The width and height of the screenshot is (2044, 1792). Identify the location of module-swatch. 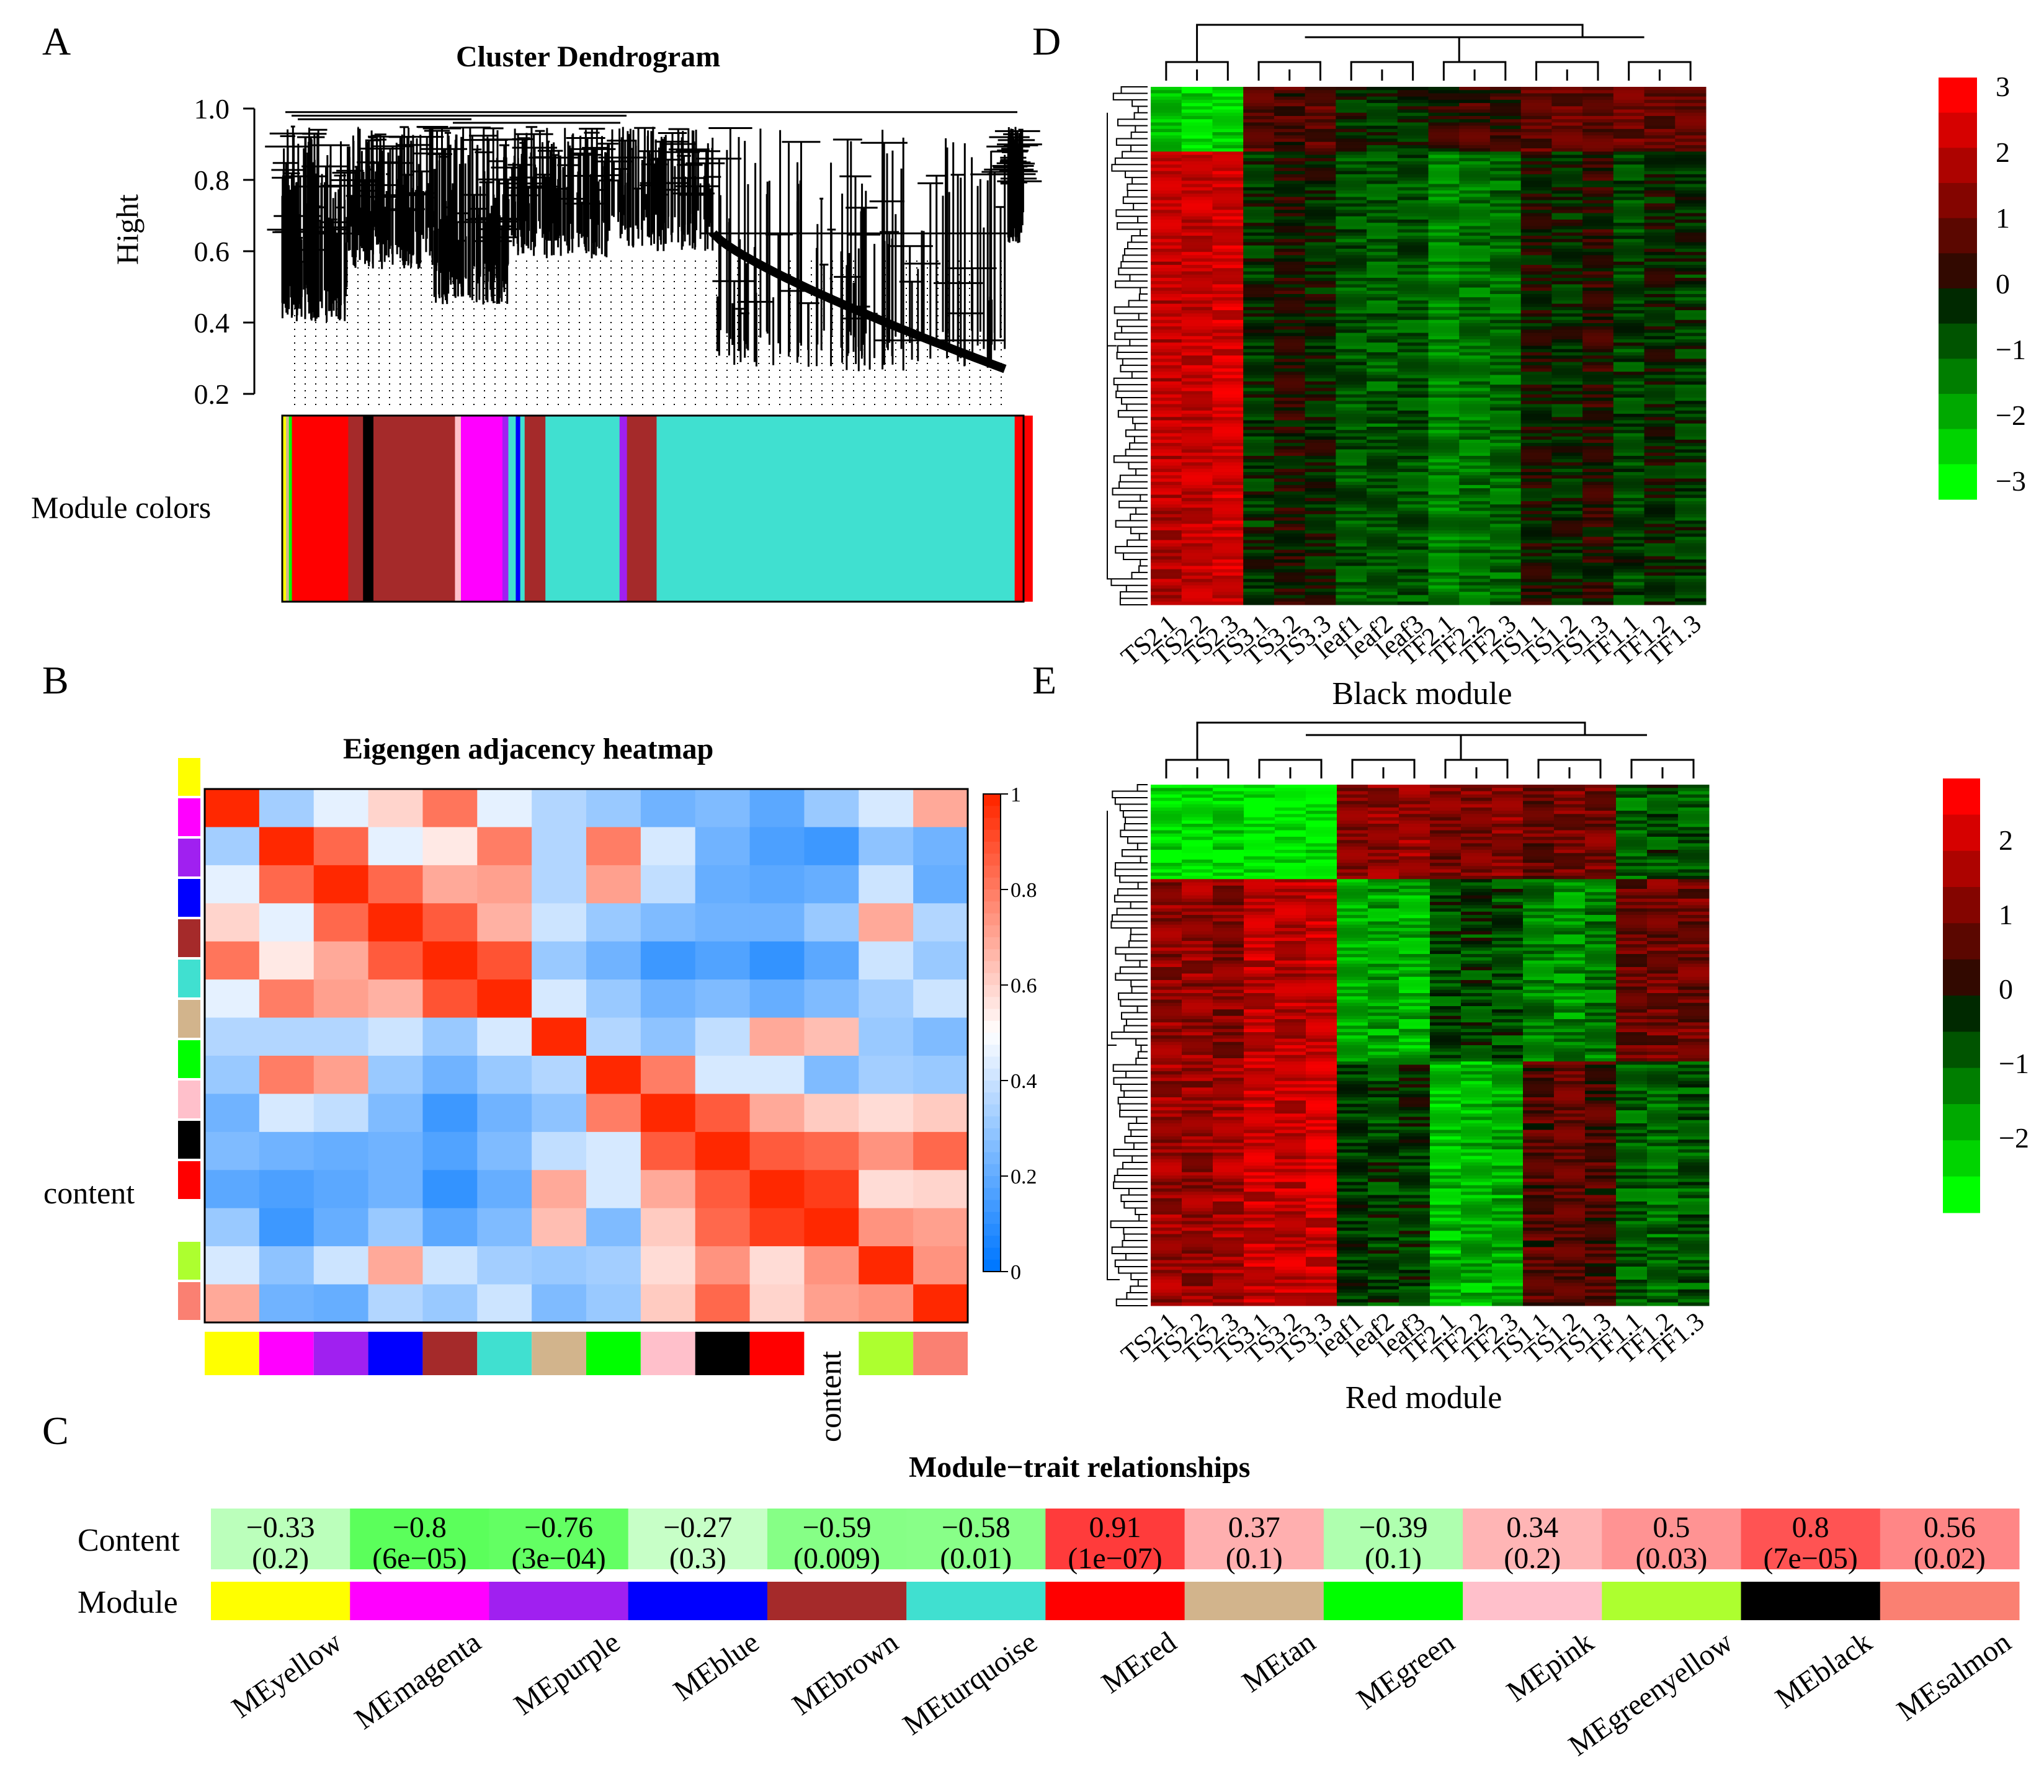
(837, 1601).